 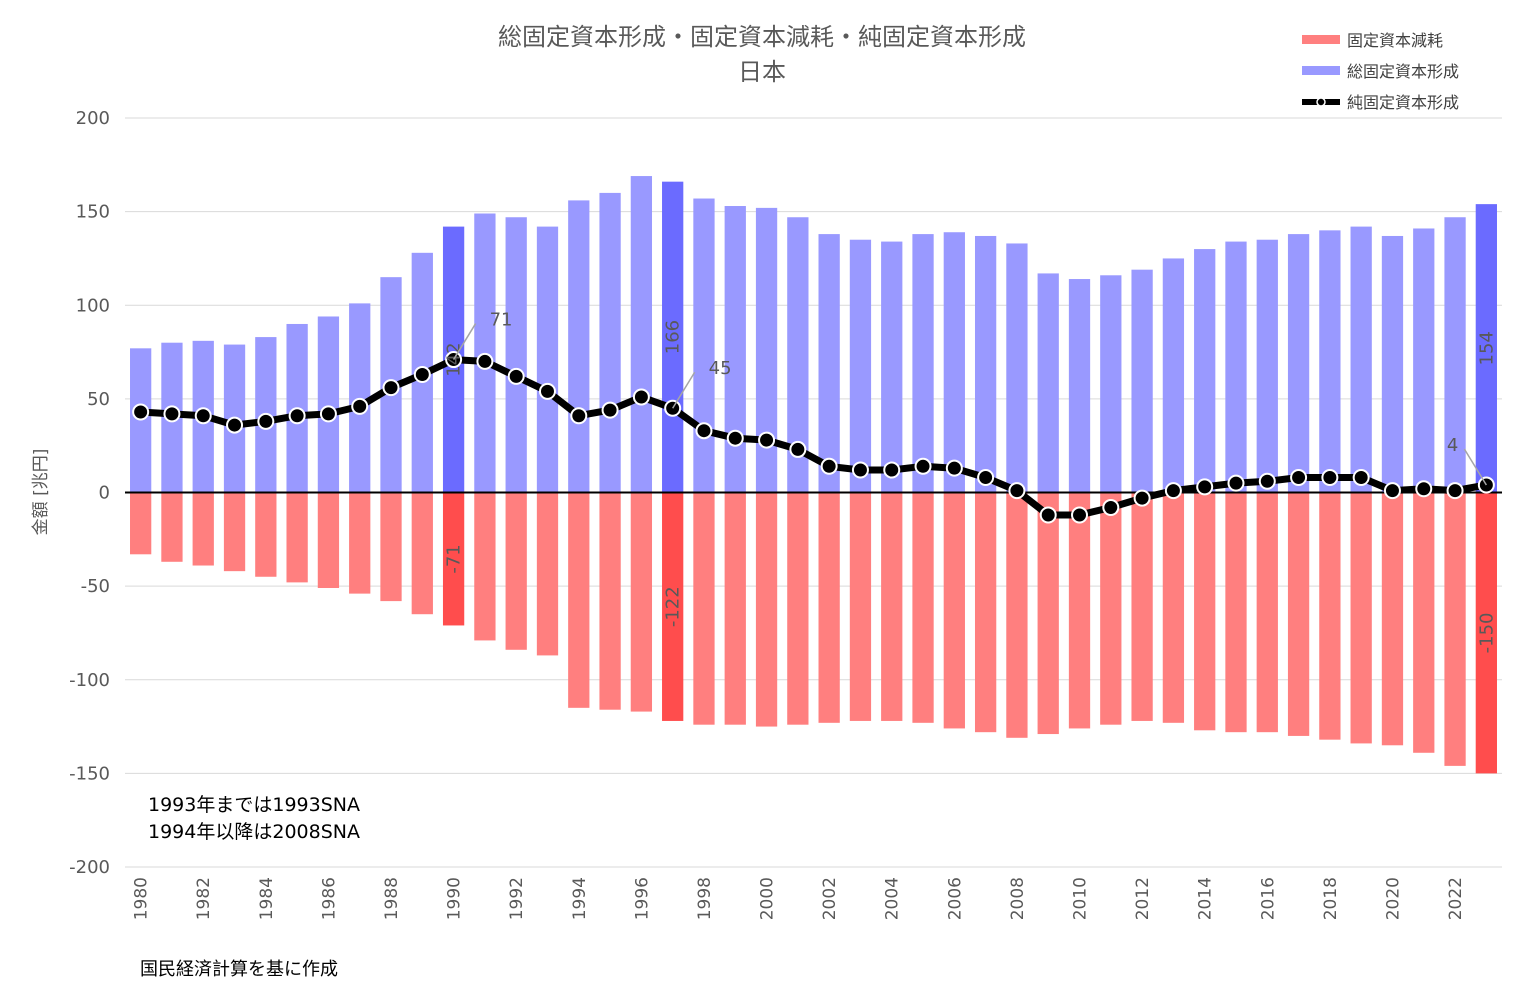 I want to click on depreciation-bar-2020, so click(x=1392, y=619).